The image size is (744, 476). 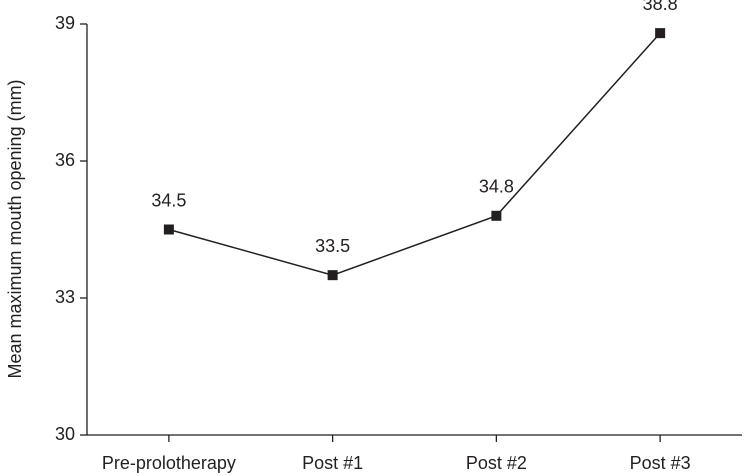 What do you see at coordinates (169, 463) in the screenshot?
I see `x-tick-label: Pre-prolotherapy` at bounding box center [169, 463].